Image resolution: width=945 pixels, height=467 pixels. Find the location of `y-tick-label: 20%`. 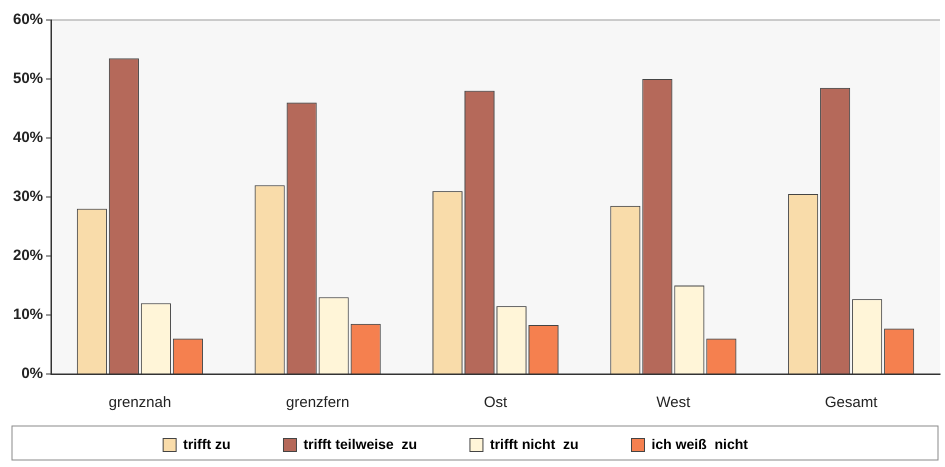

y-tick-label: 20% is located at coordinates (28, 255).